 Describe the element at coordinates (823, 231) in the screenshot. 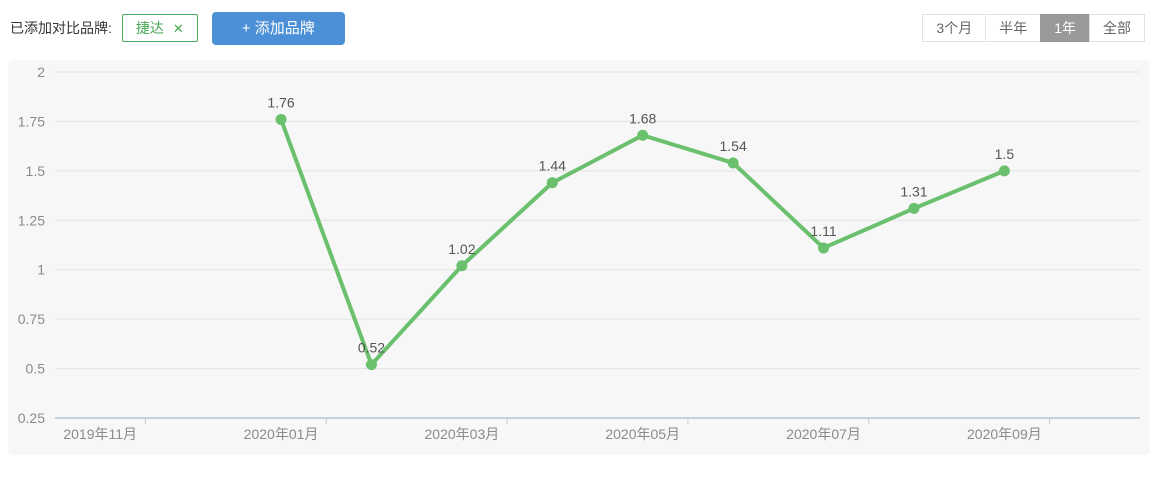

I see `data-point-label: 1.11` at that location.